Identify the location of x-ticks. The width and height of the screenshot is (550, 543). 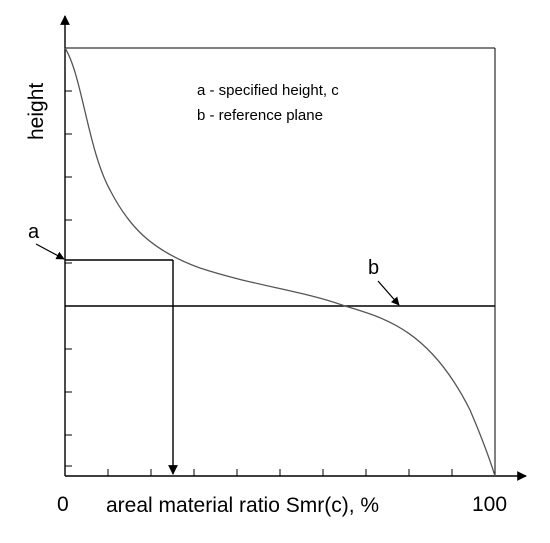
(280, 472).